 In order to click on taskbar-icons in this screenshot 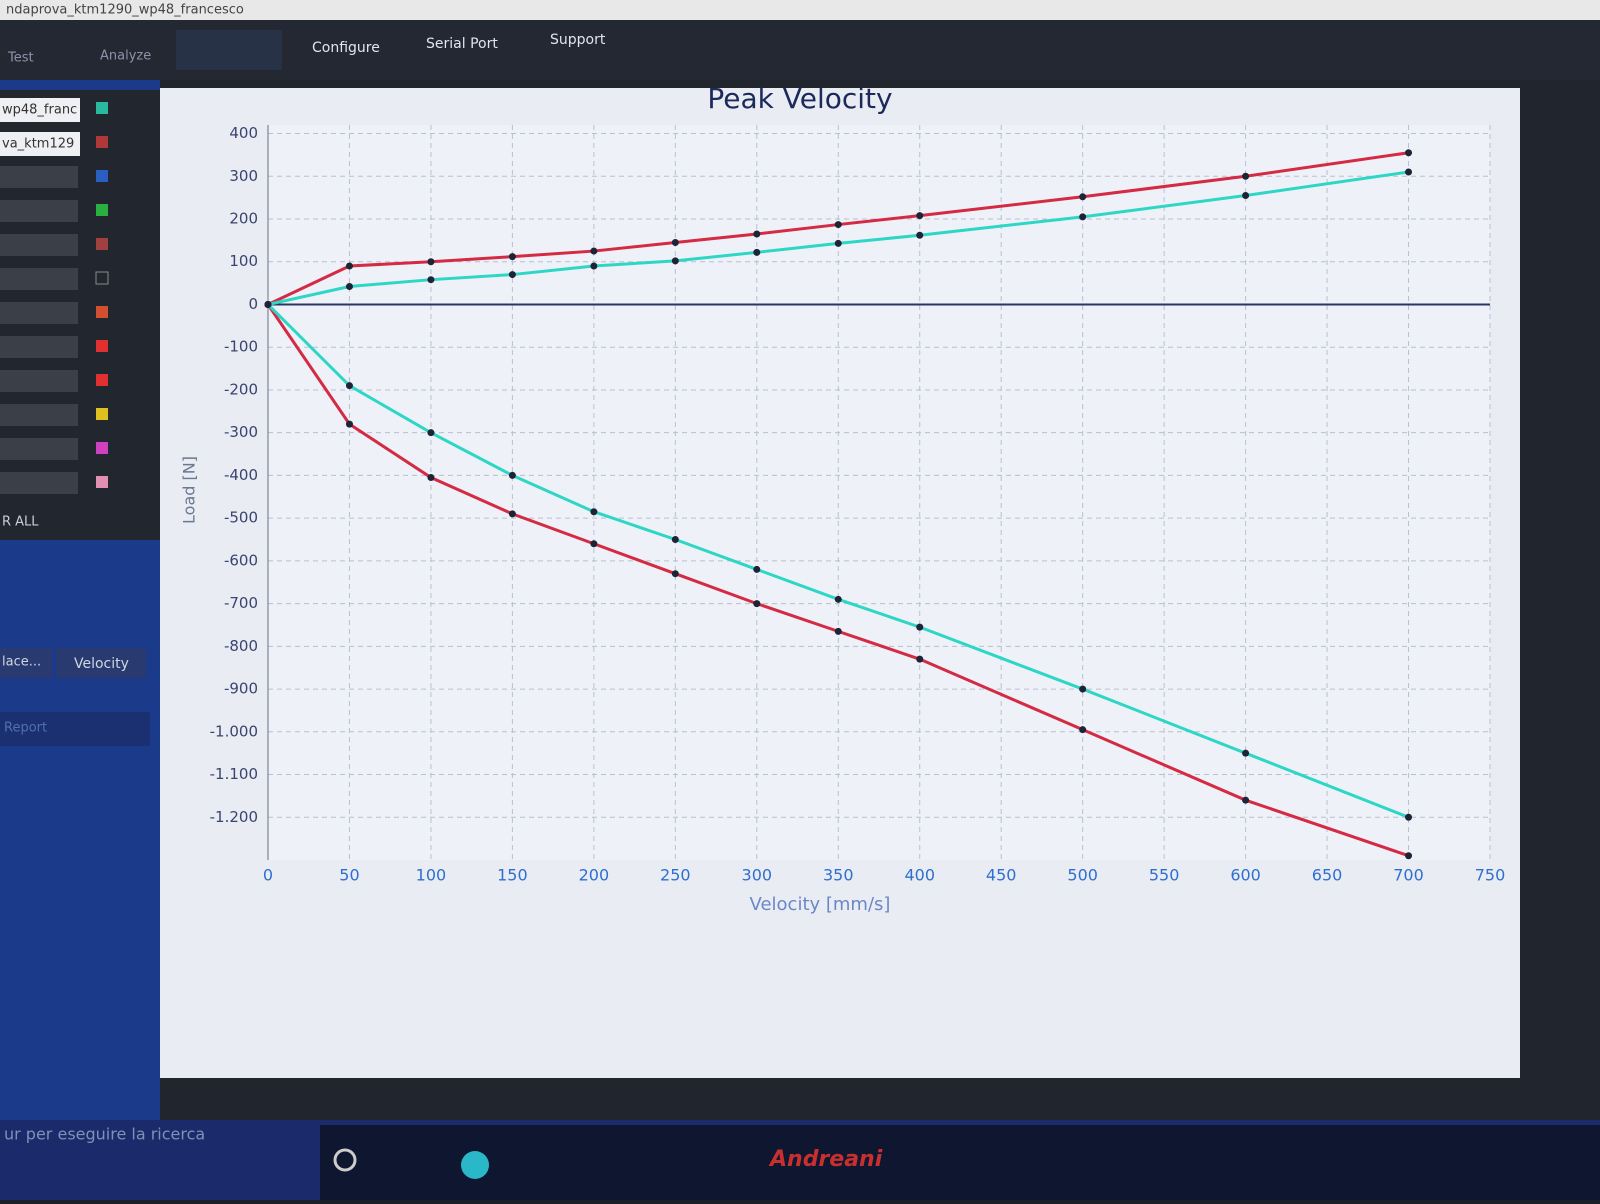, I will do `click(960, 1162)`.